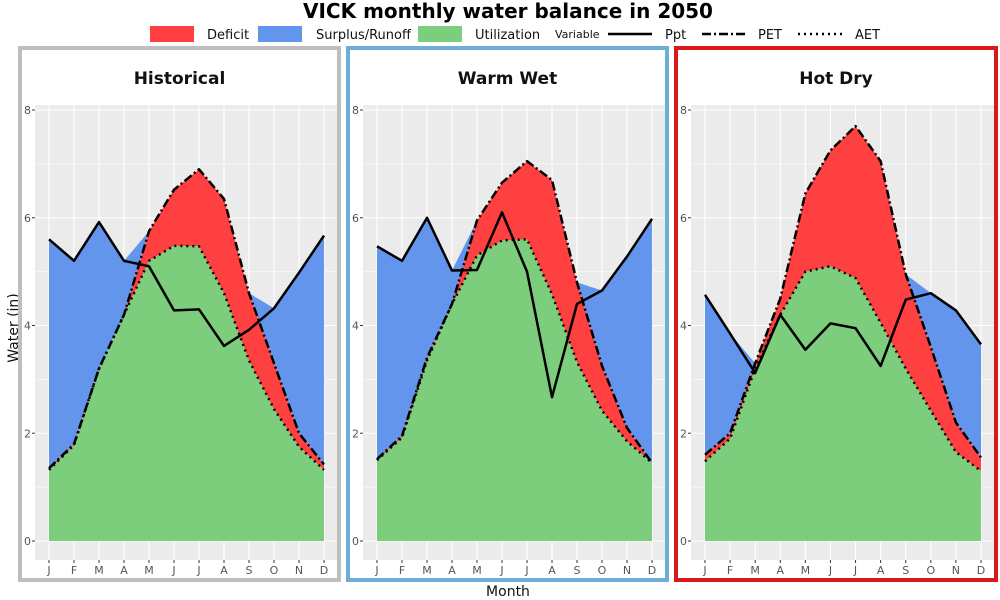 This screenshot has height=600, width=1000. I want to click on legend-label-utilization: Utilization, so click(507, 35).